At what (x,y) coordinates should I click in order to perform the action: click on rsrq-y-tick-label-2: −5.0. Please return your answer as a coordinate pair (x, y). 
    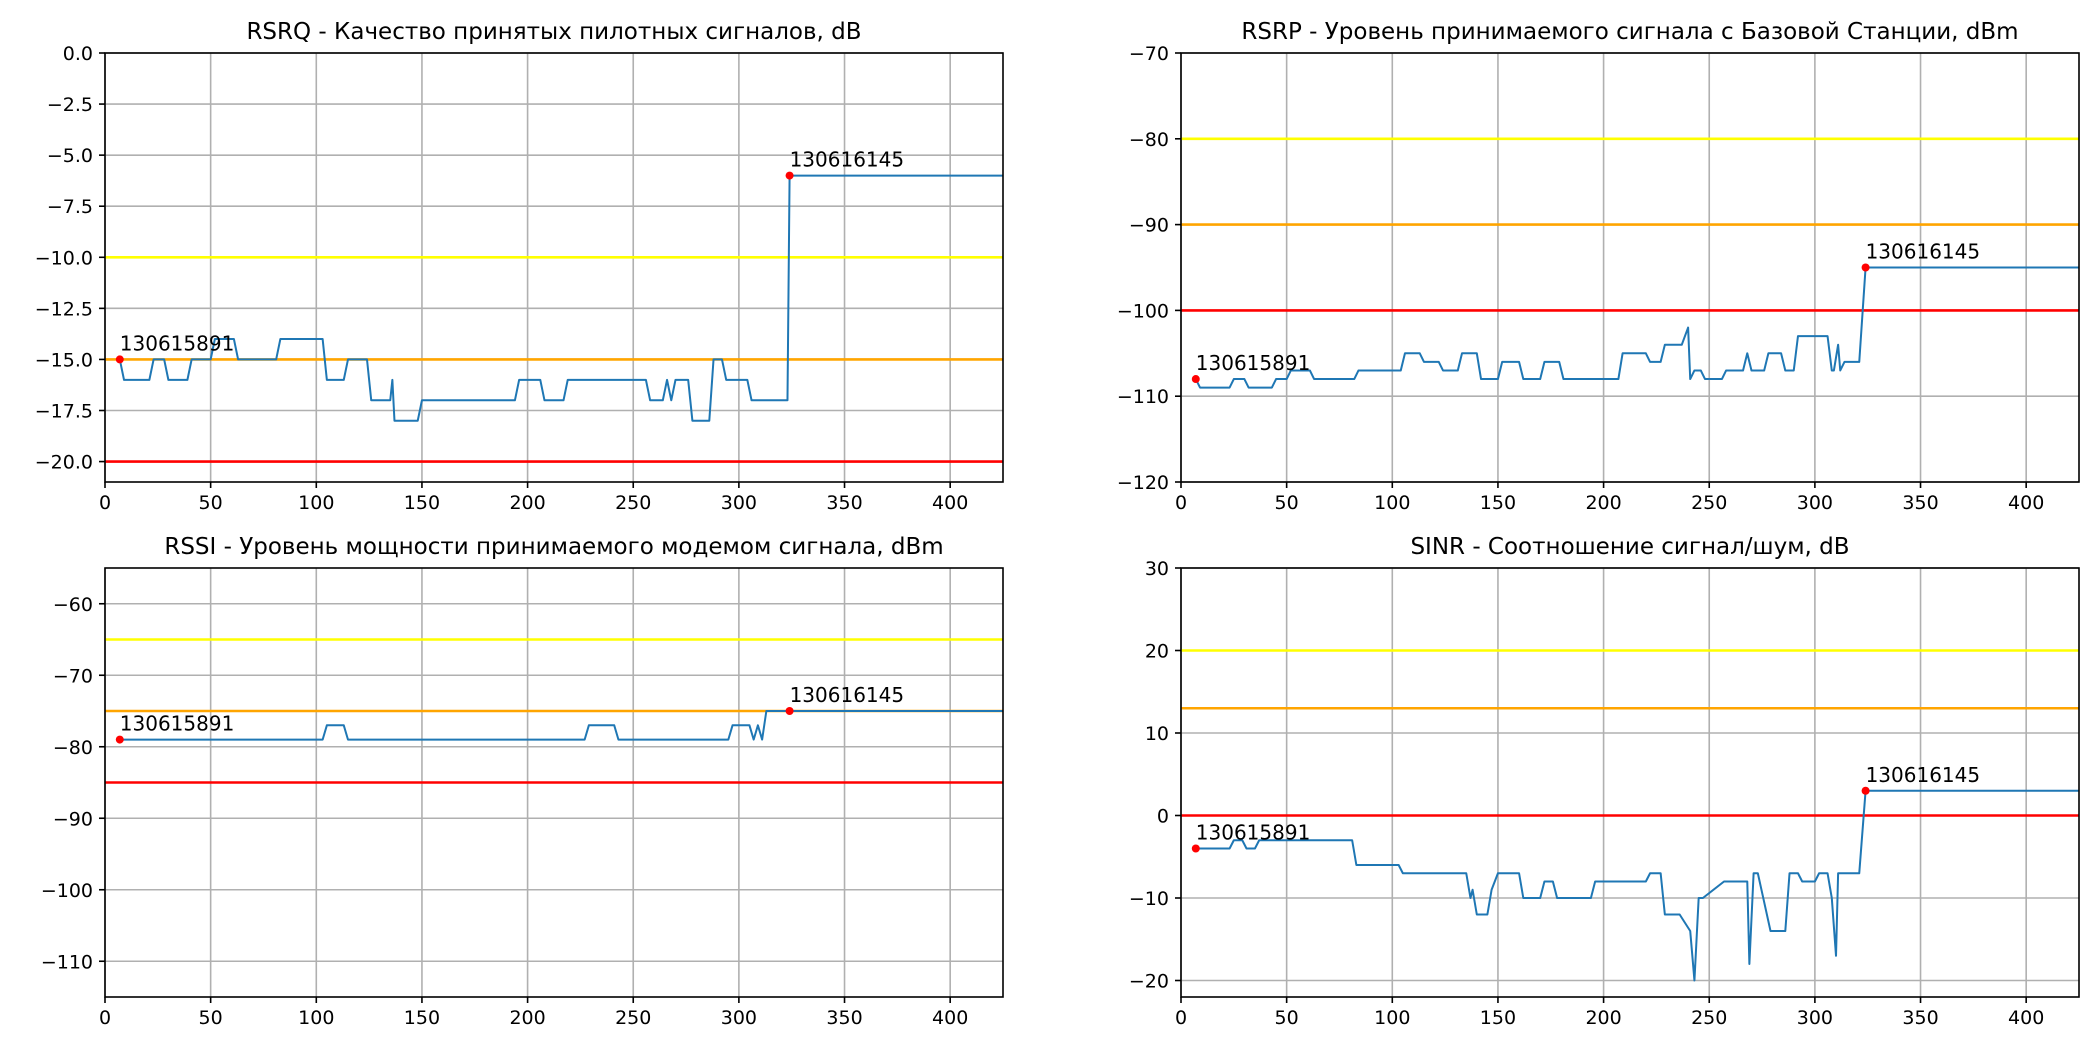
    Looking at the image, I should click on (70, 156).